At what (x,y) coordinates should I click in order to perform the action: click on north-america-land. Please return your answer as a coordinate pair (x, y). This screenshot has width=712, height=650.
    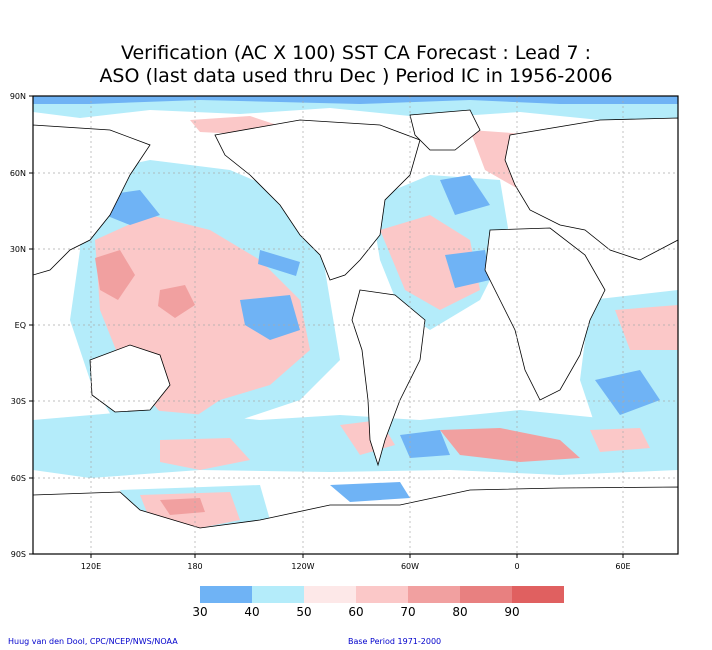
    Looking at the image, I should click on (317, 200).